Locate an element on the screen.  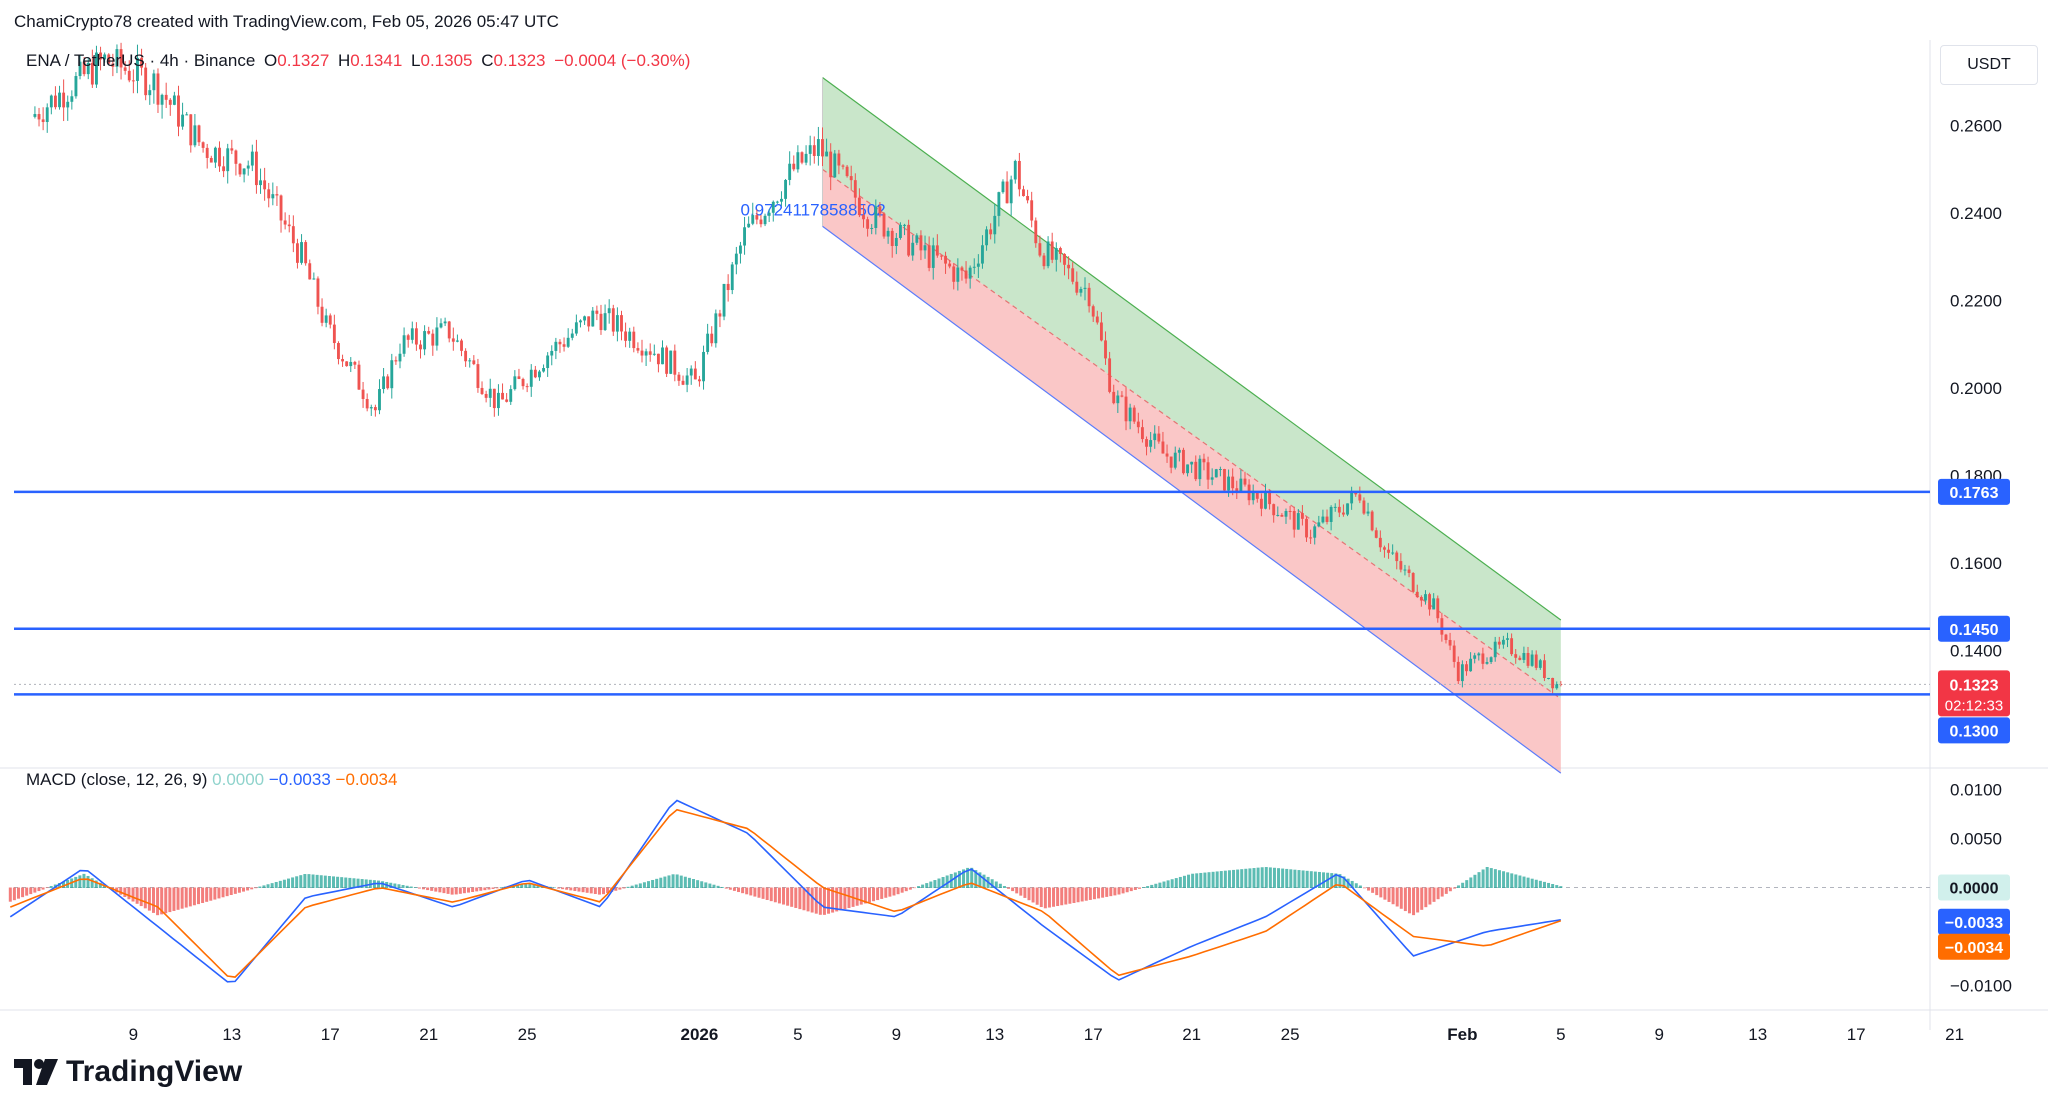
badge-macd-hist: 0.0000 is located at coordinates (1974, 889).